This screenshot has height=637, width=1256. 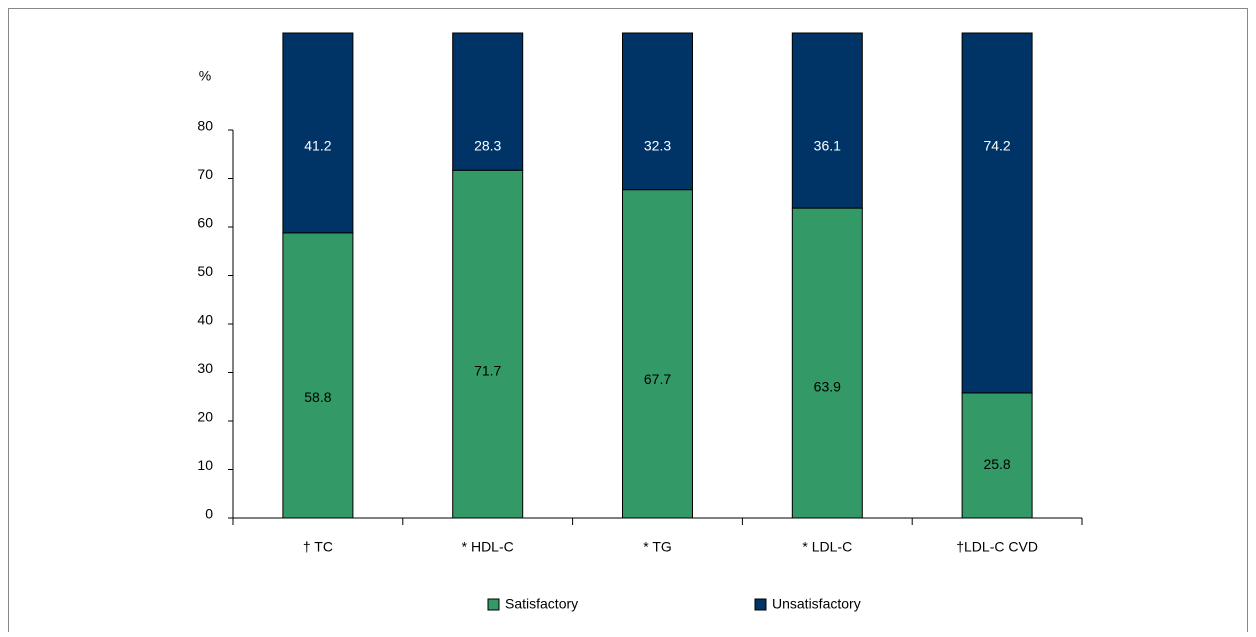 I want to click on y-tick-label: 50, so click(x=205, y=271).